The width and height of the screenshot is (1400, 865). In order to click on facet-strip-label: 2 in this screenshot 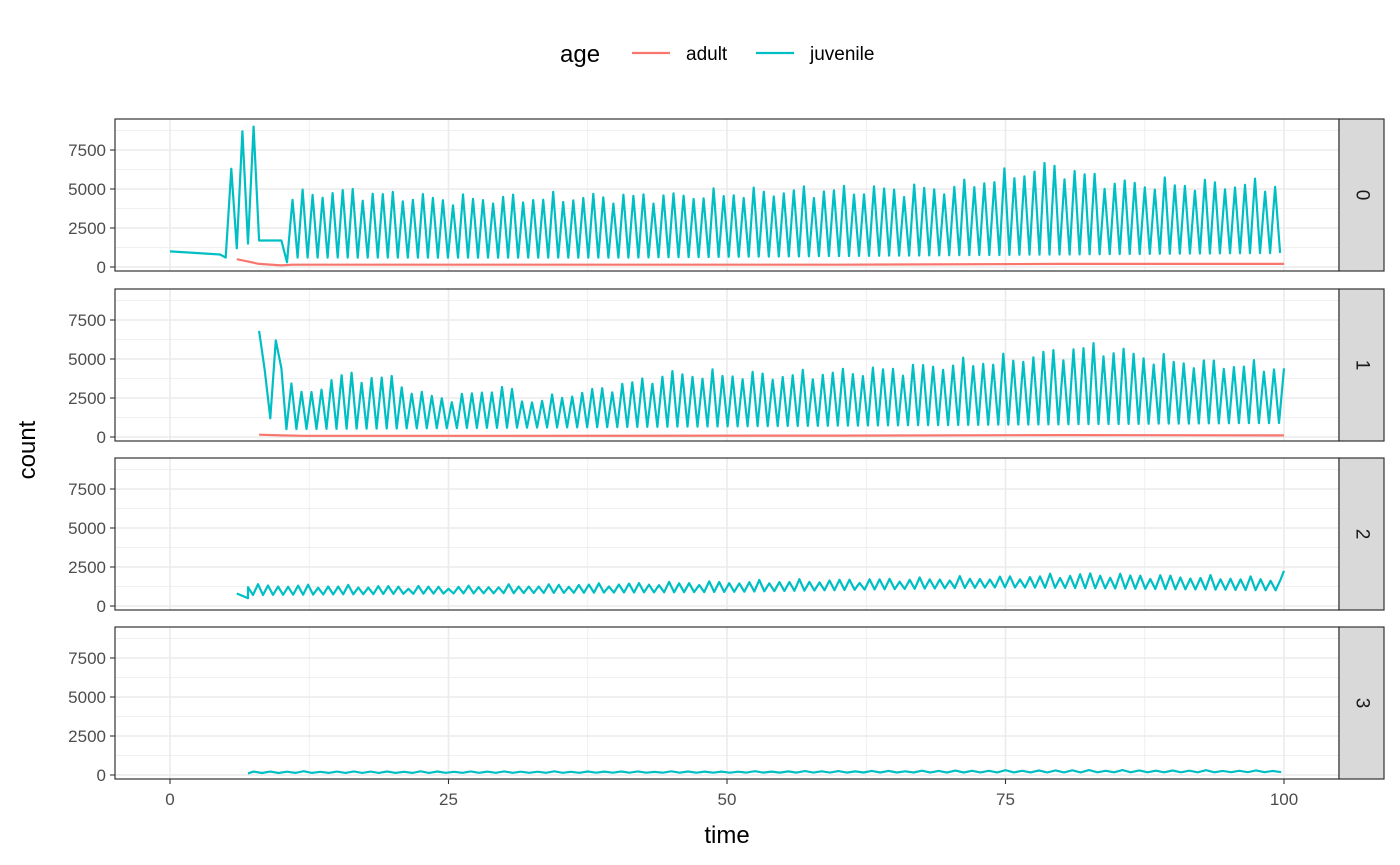, I will do `click(1361, 534)`.